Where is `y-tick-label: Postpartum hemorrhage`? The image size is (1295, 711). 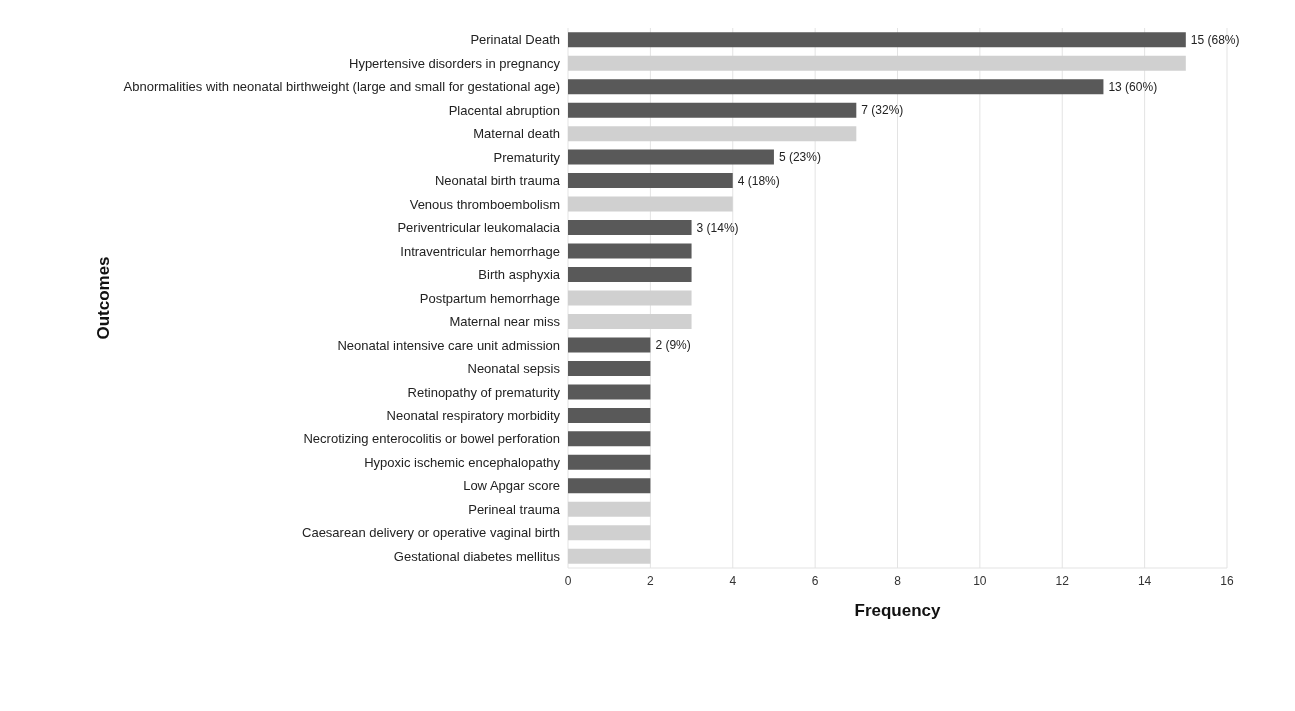 y-tick-label: Postpartum hemorrhage is located at coordinates (489, 298).